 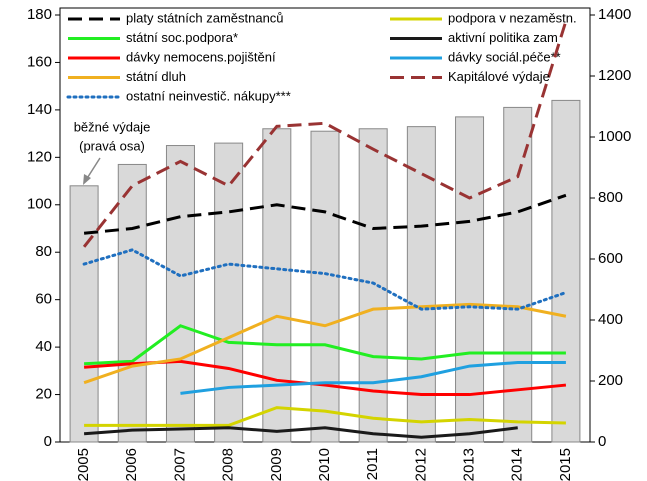 What do you see at coordinates (112, 126) in the screenshot?
I see `annotation: běžné výdaje` at bounding box center [112, 126].